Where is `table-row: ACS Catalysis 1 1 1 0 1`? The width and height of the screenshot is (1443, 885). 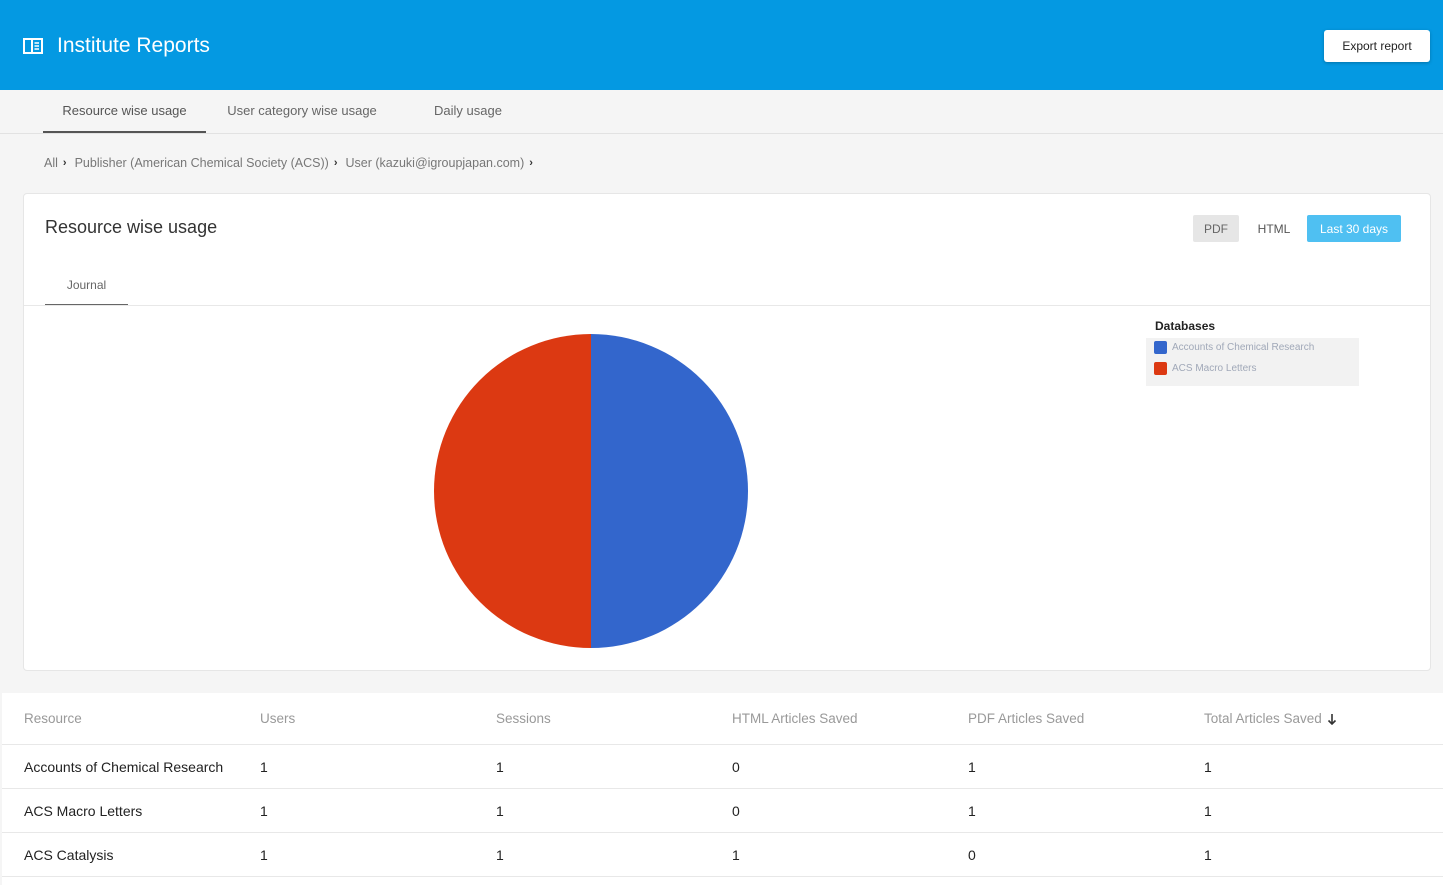 table-row: ACS Catalysis 1 1 1 0 1 is located at coordinates (722, 855).